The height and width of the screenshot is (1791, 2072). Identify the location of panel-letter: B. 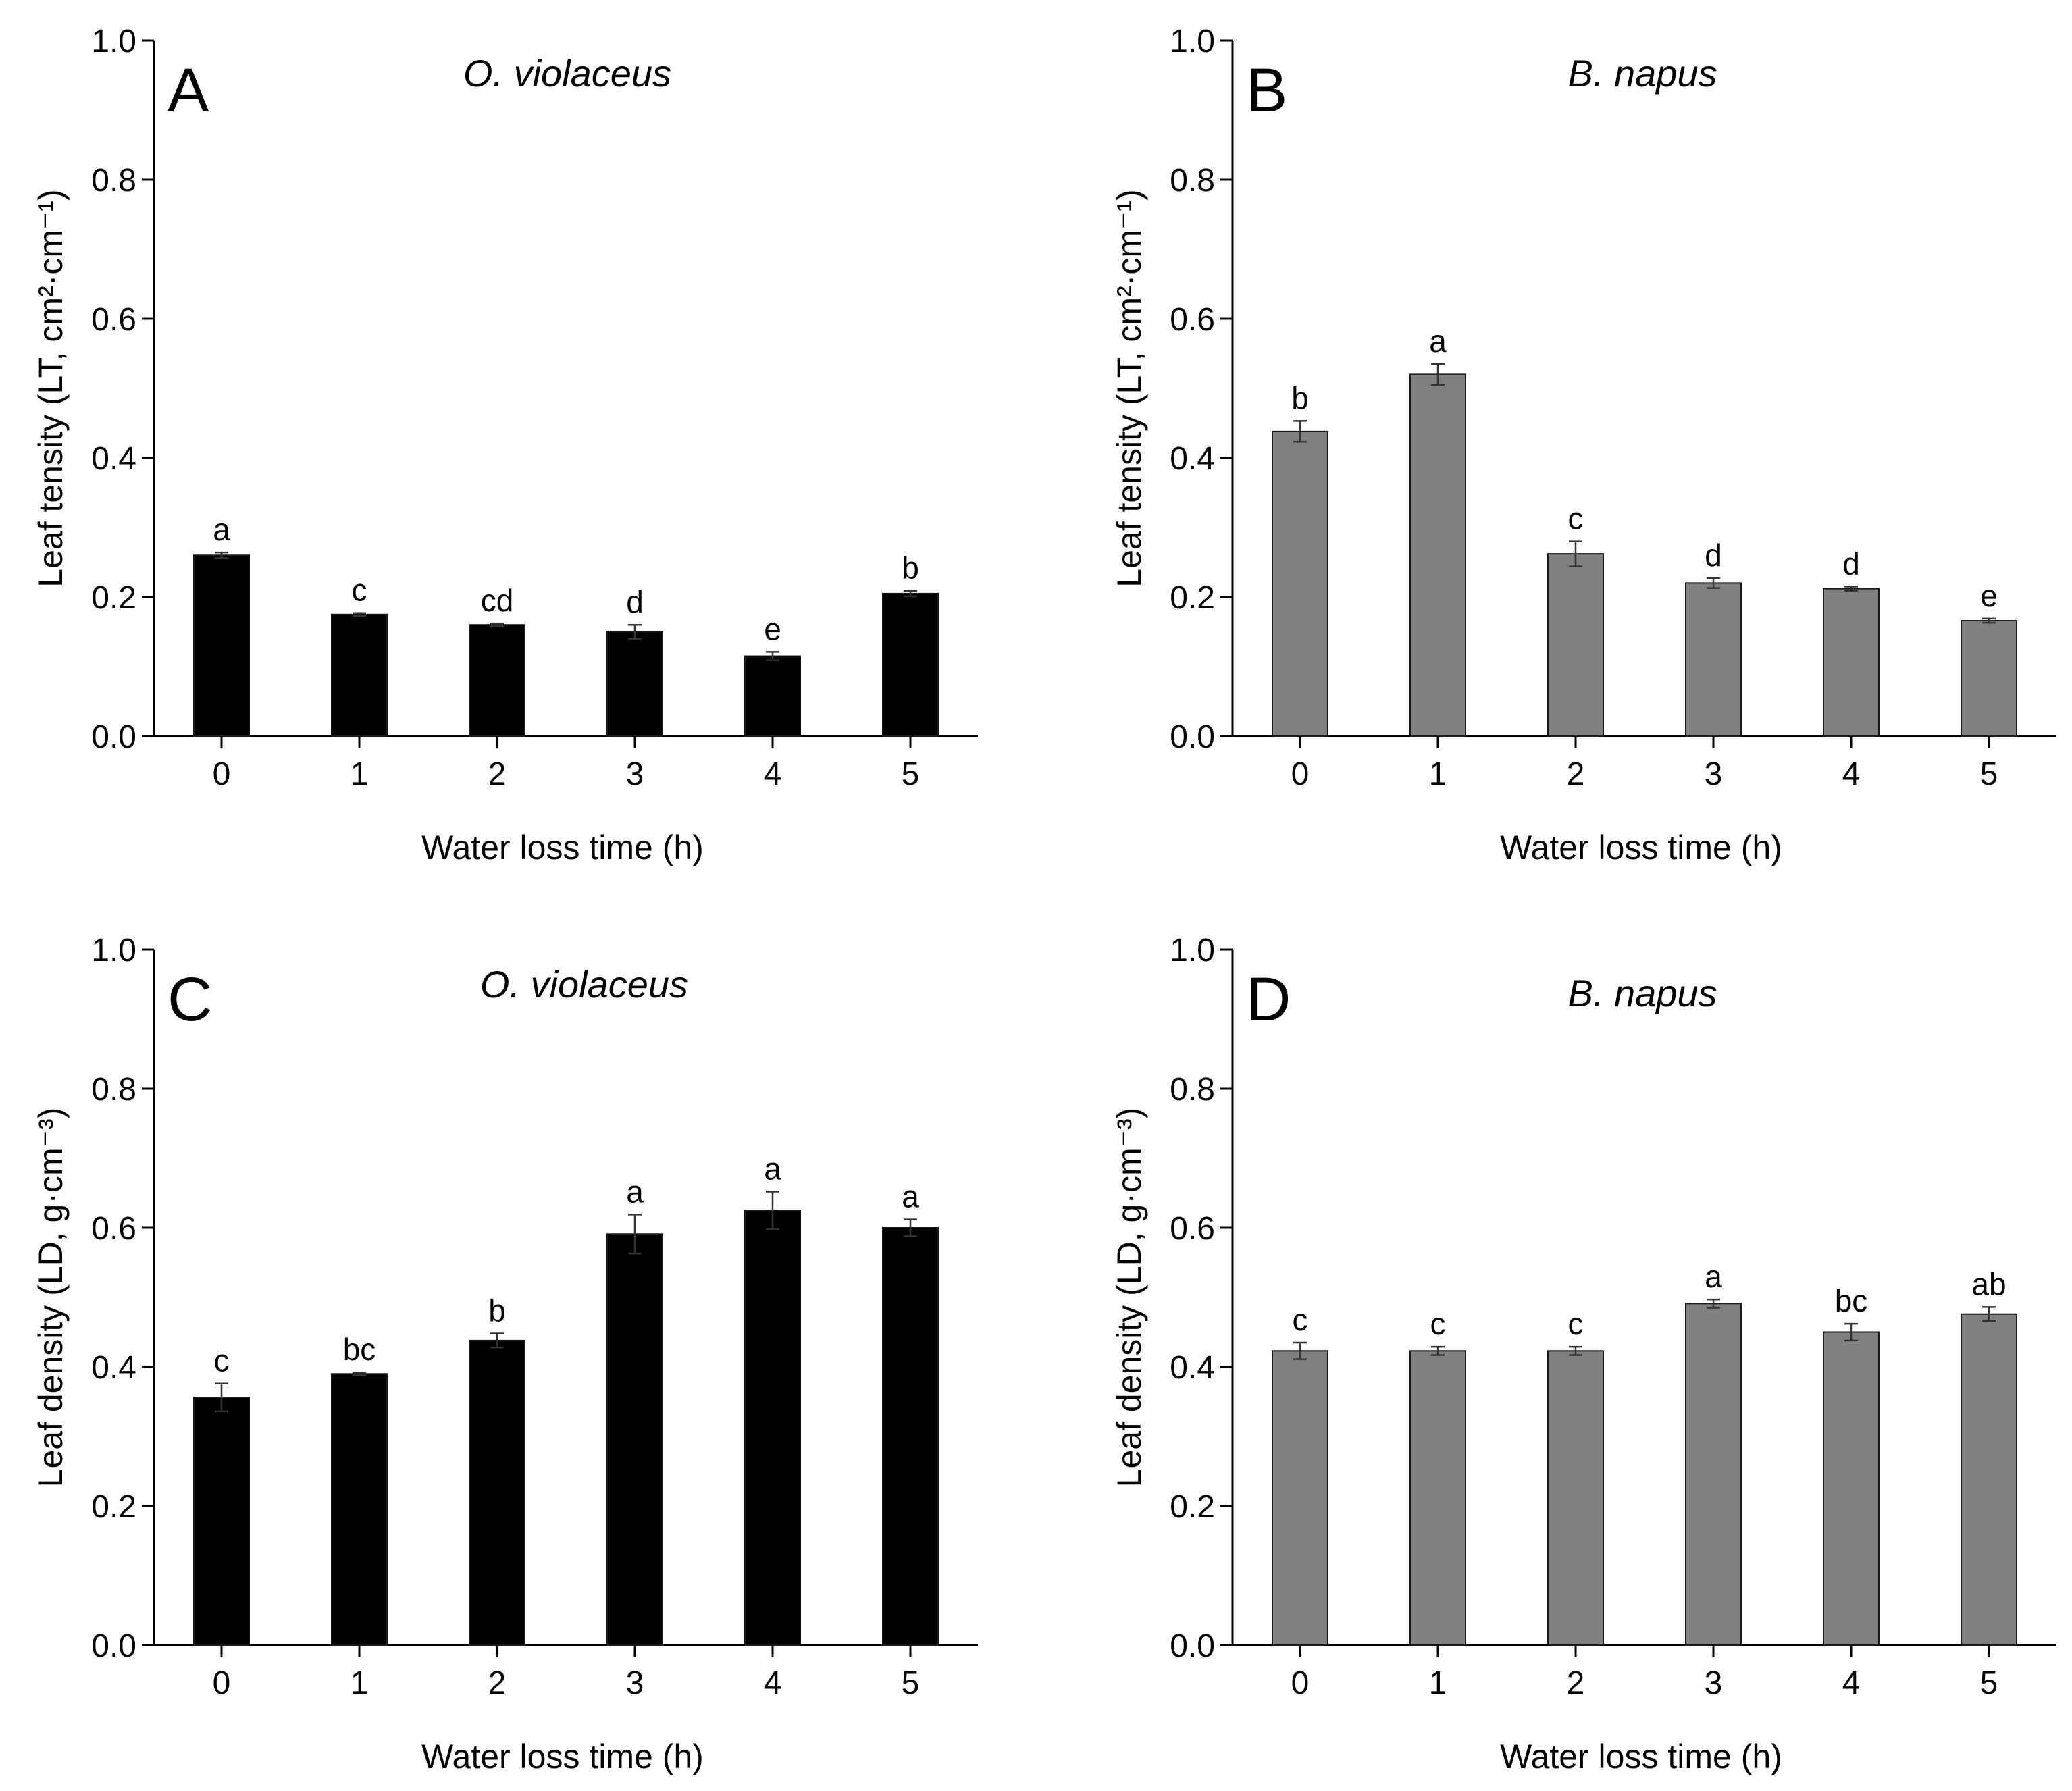
(1266, 91).